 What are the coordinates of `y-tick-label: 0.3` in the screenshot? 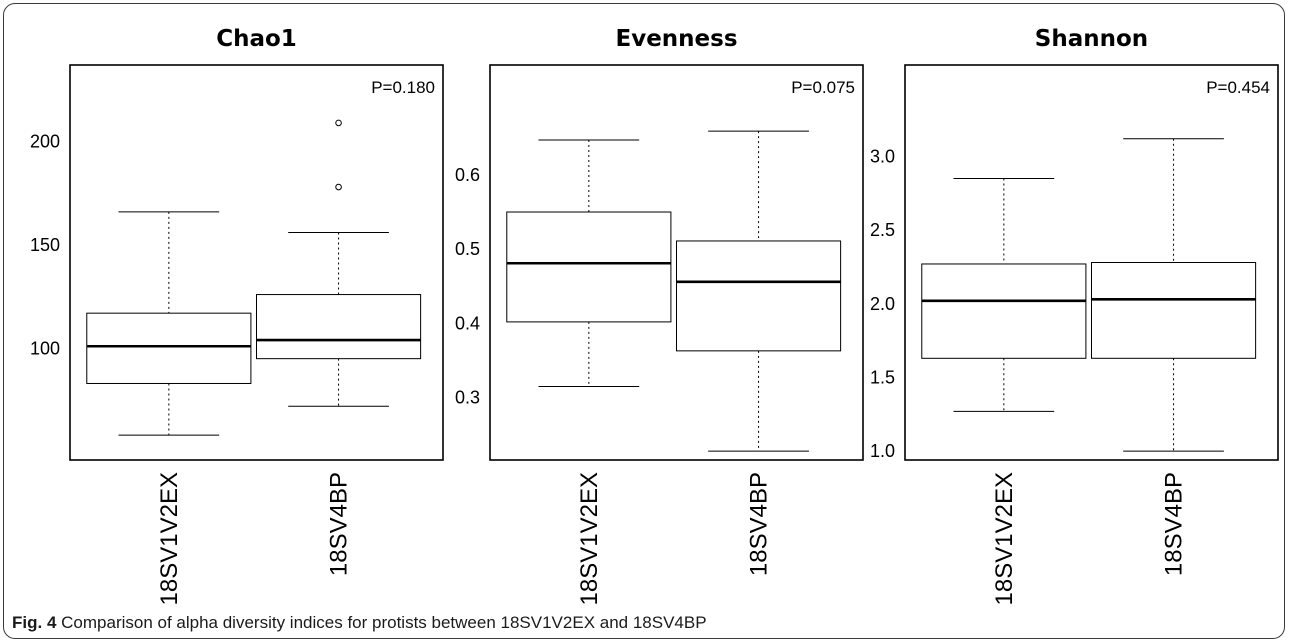 It's located at (467, 398).